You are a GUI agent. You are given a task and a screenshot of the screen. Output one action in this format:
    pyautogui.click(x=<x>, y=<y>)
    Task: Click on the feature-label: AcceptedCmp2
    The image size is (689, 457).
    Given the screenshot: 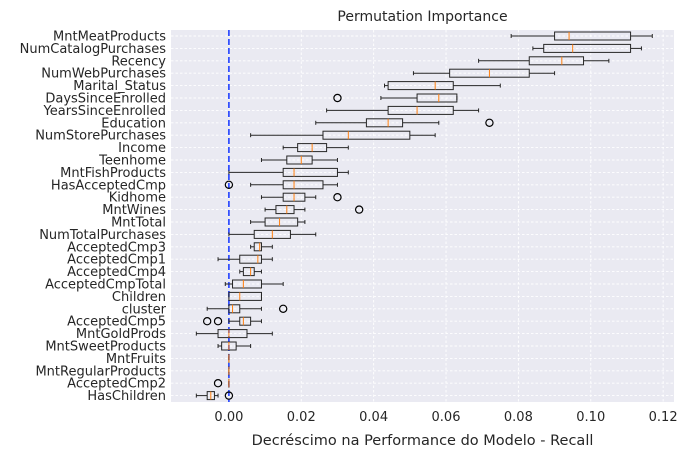 What is the action you would take?
    pyautogui.click(x=116, y=384)
    